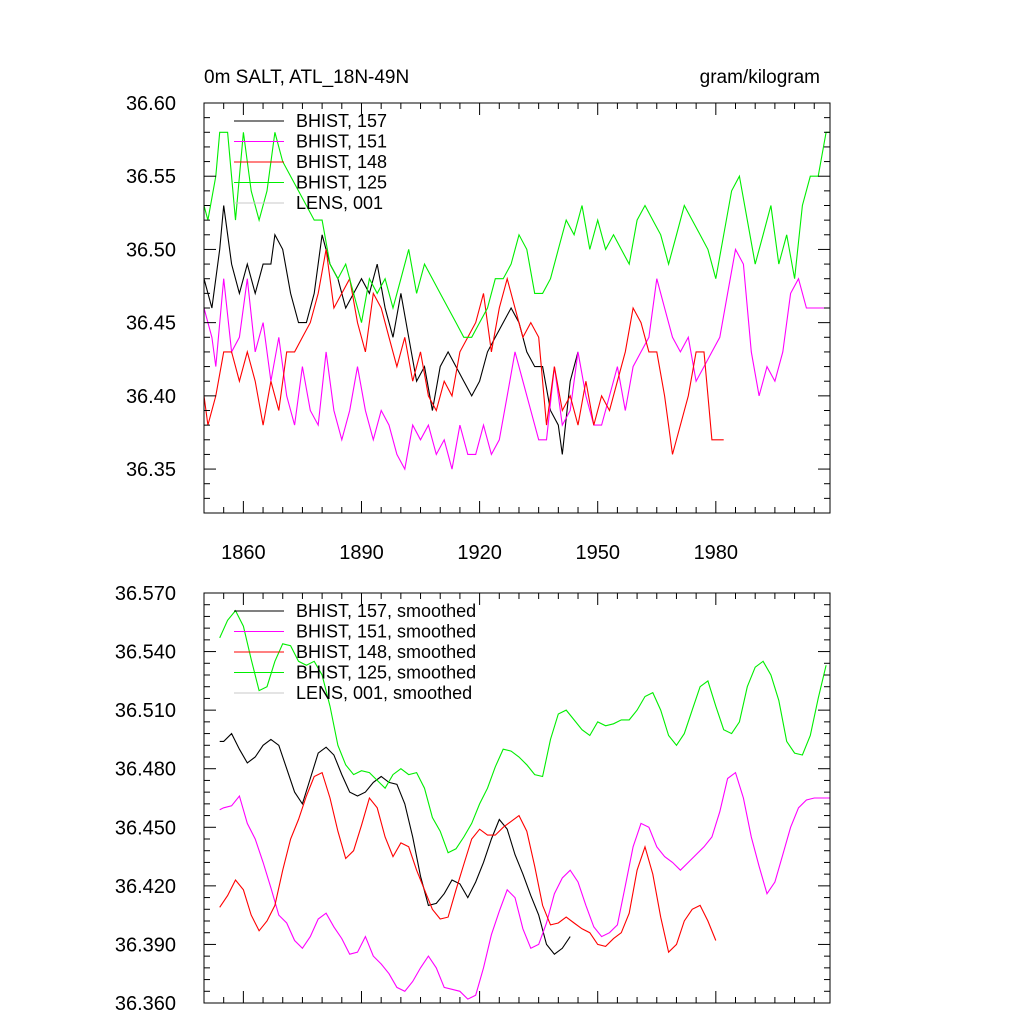  Describe the element at coordinates (151, 470) in the screenshot. I see `y-tick-label: 36.35` at that location.